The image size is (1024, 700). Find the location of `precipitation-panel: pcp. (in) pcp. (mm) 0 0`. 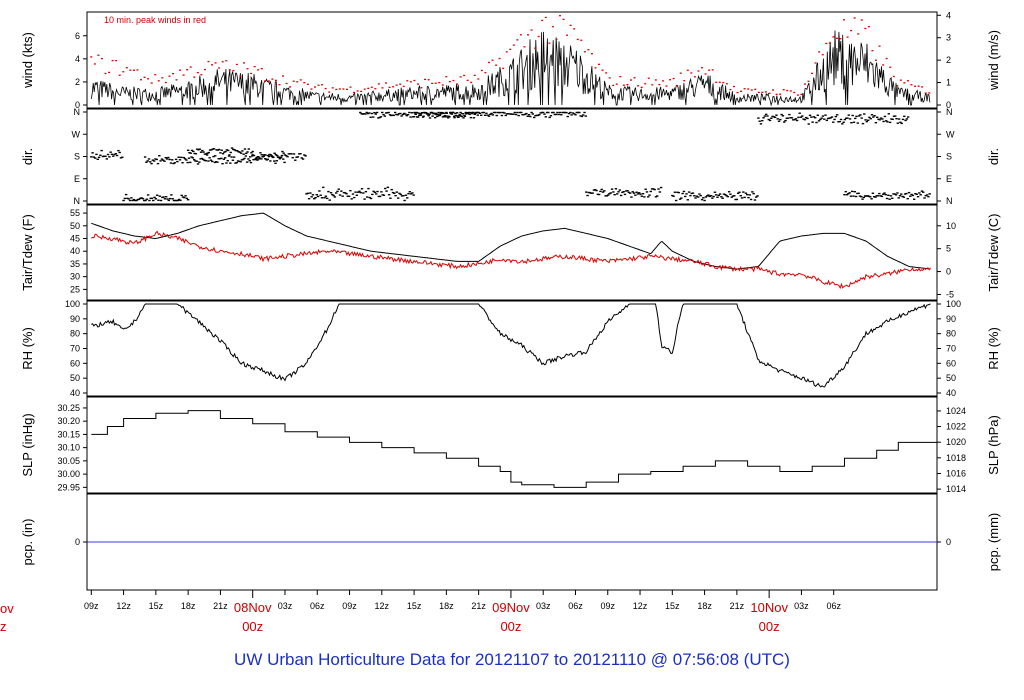

precipitation-panel: pcp. (in) pcp. (mm) 0 0 is located at coordinates (510, 542).